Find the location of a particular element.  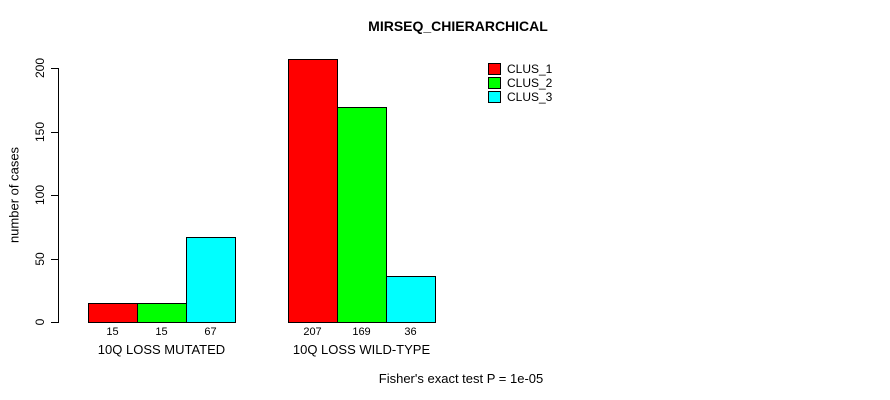

y-axis-tick-label: 50 is located at coordinates (40, 258).